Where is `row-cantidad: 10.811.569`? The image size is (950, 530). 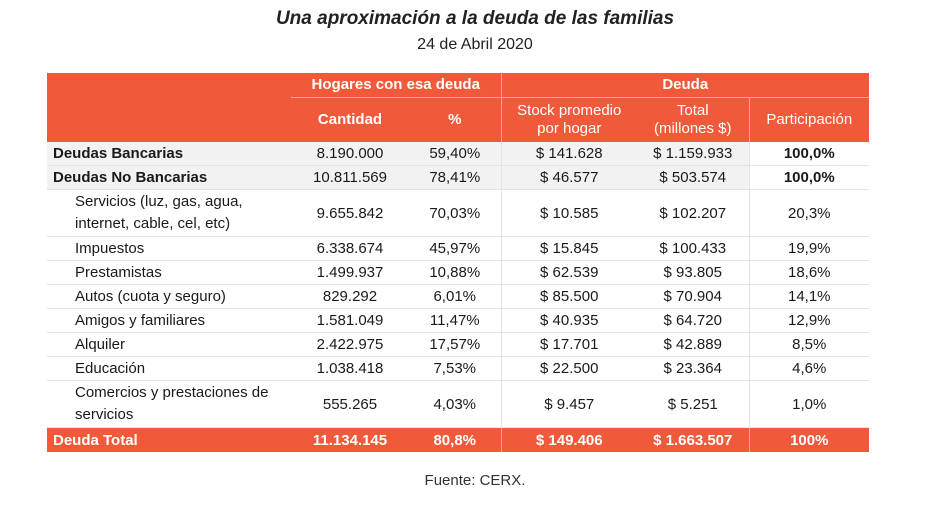
row-cantidad: 10.811.569 is located at coordinates (350, 177).